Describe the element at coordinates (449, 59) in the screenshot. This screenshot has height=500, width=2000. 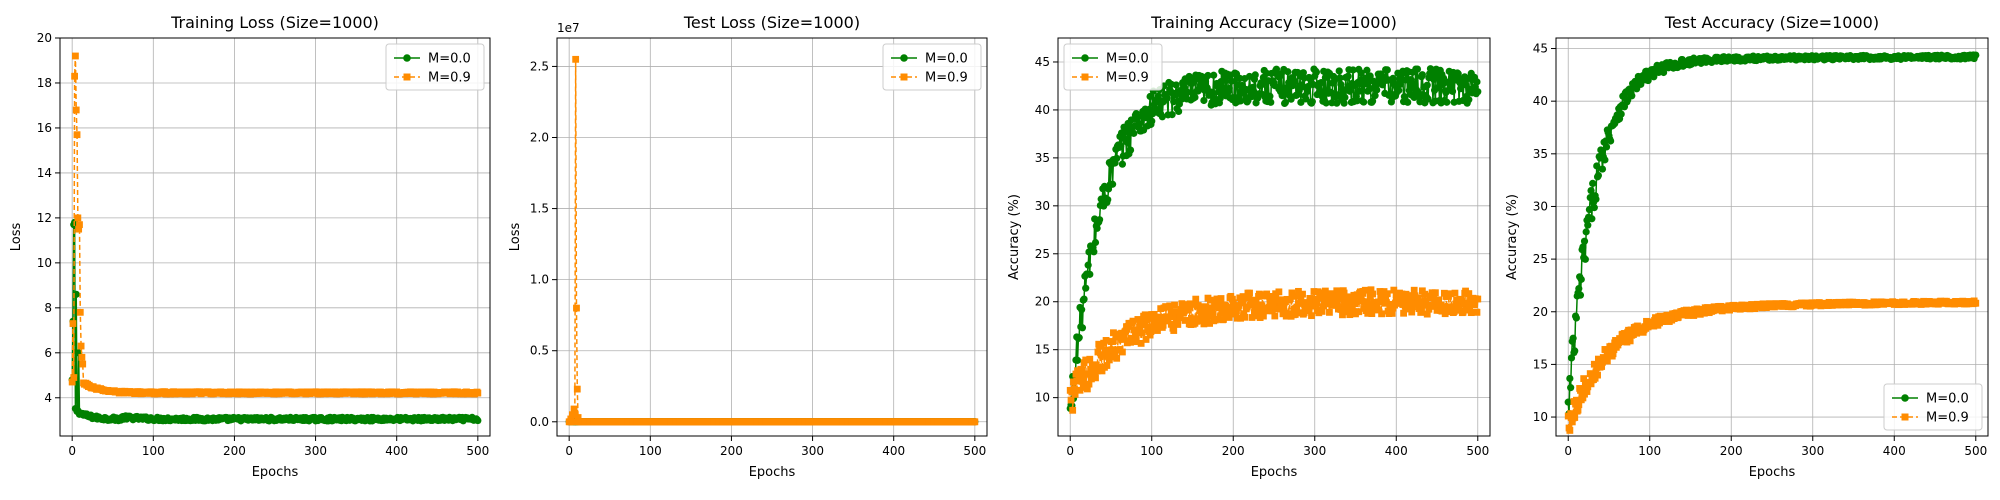
I see `legend-label: M=0.0` at that location.